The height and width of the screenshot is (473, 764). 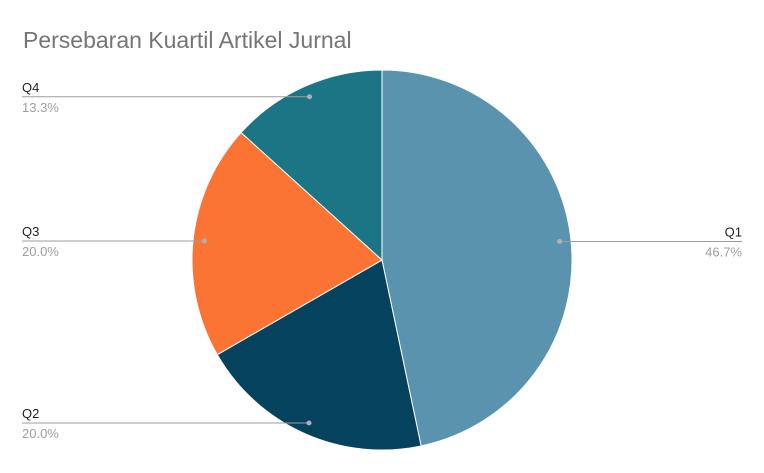 What do you see at coordinates (733, 232) in the screenshot?
I see `slice-label-q1: Q1` at bounding box center [733, 232].